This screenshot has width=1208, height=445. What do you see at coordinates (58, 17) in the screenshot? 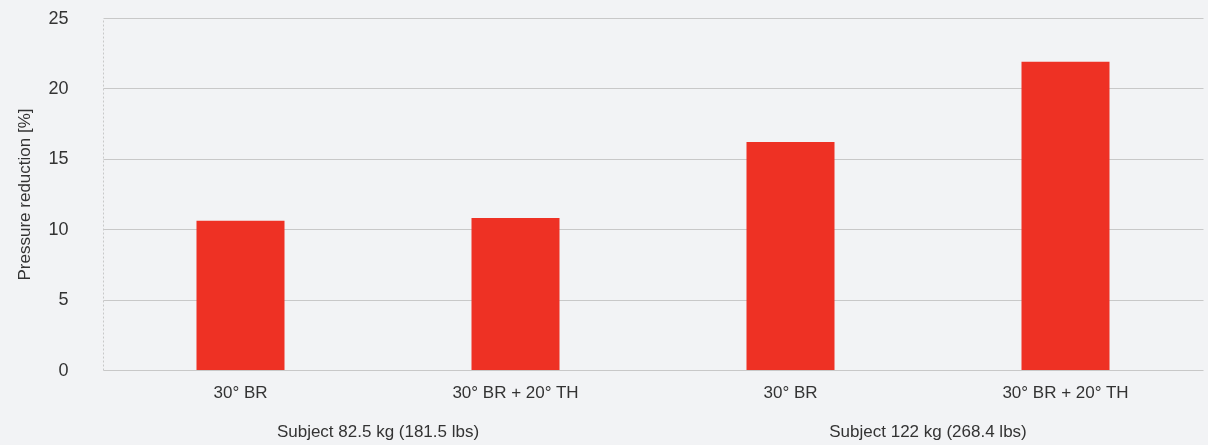
I see `y-tick-label: 25` at bounding box center [58, 17].